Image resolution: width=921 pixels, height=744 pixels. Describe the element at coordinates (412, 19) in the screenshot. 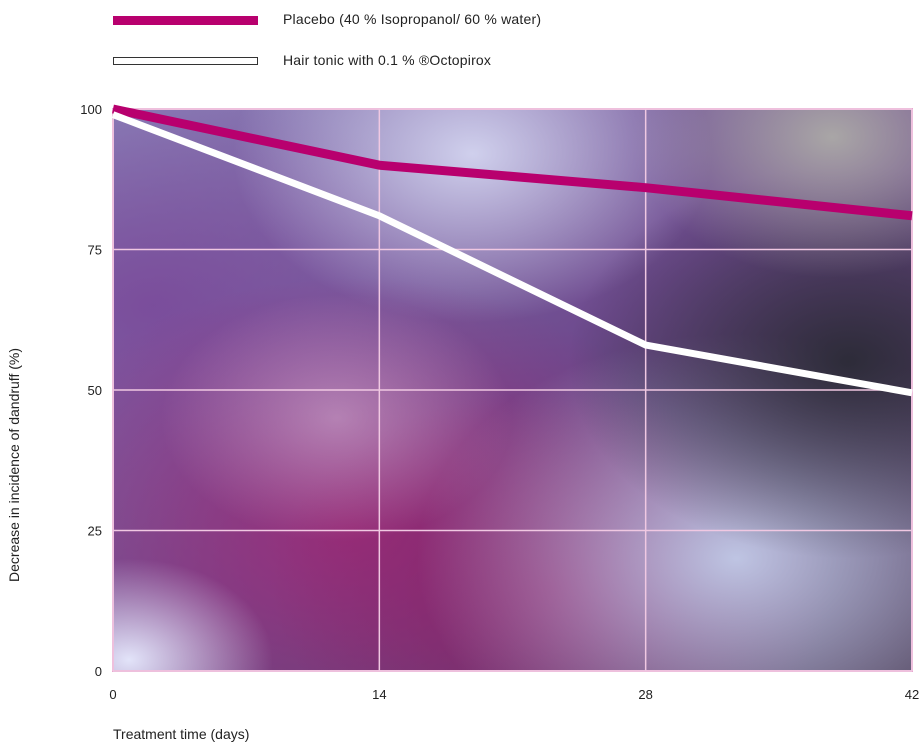

I see `legend-label-placebo: Placebo (40 % Isopropanol/ 60 % water)` at that location.